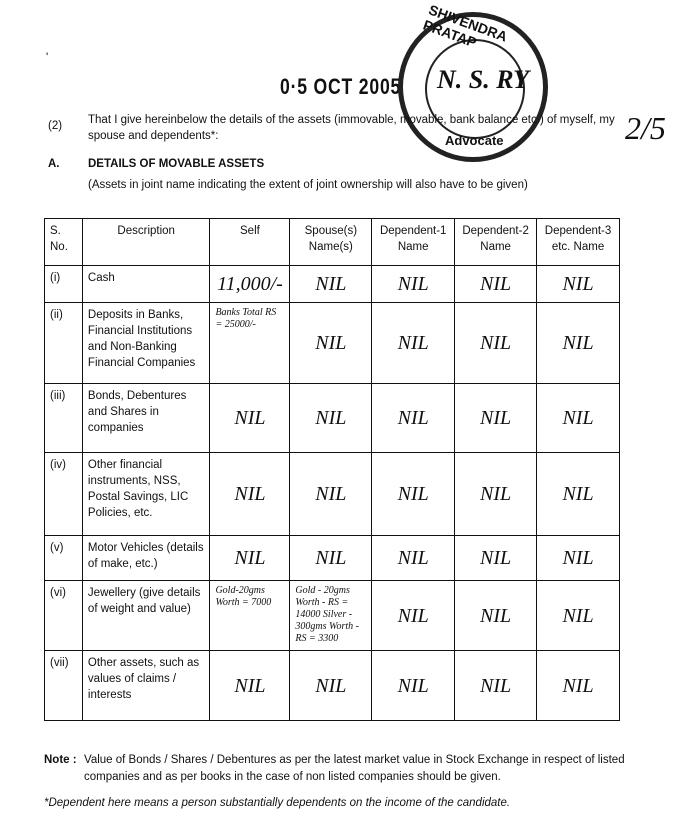  I want to click on signature: N. S. RY, so click(483, 79).